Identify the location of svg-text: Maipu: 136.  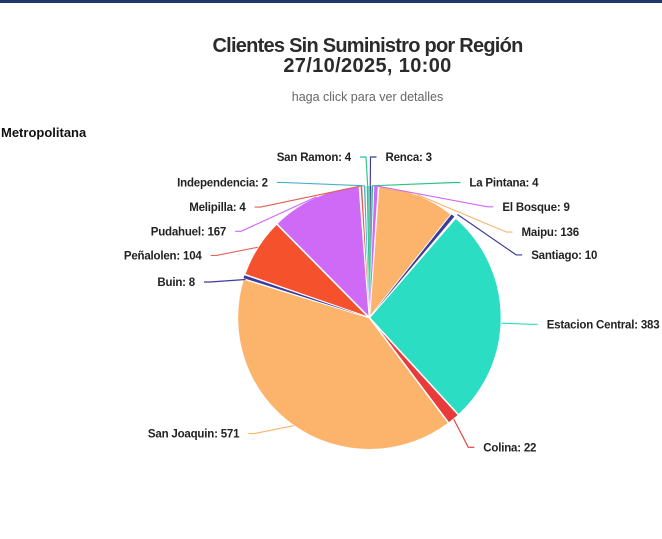
(550, 233).